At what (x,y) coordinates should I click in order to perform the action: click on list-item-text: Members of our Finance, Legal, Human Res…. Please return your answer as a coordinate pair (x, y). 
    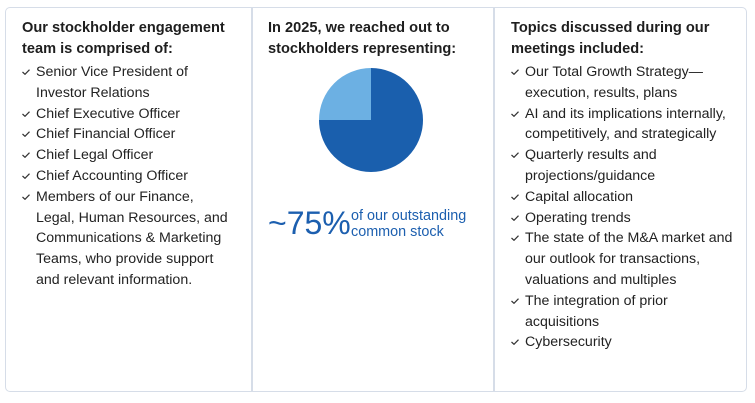
    Looking at the image, I should click on (132, 238).